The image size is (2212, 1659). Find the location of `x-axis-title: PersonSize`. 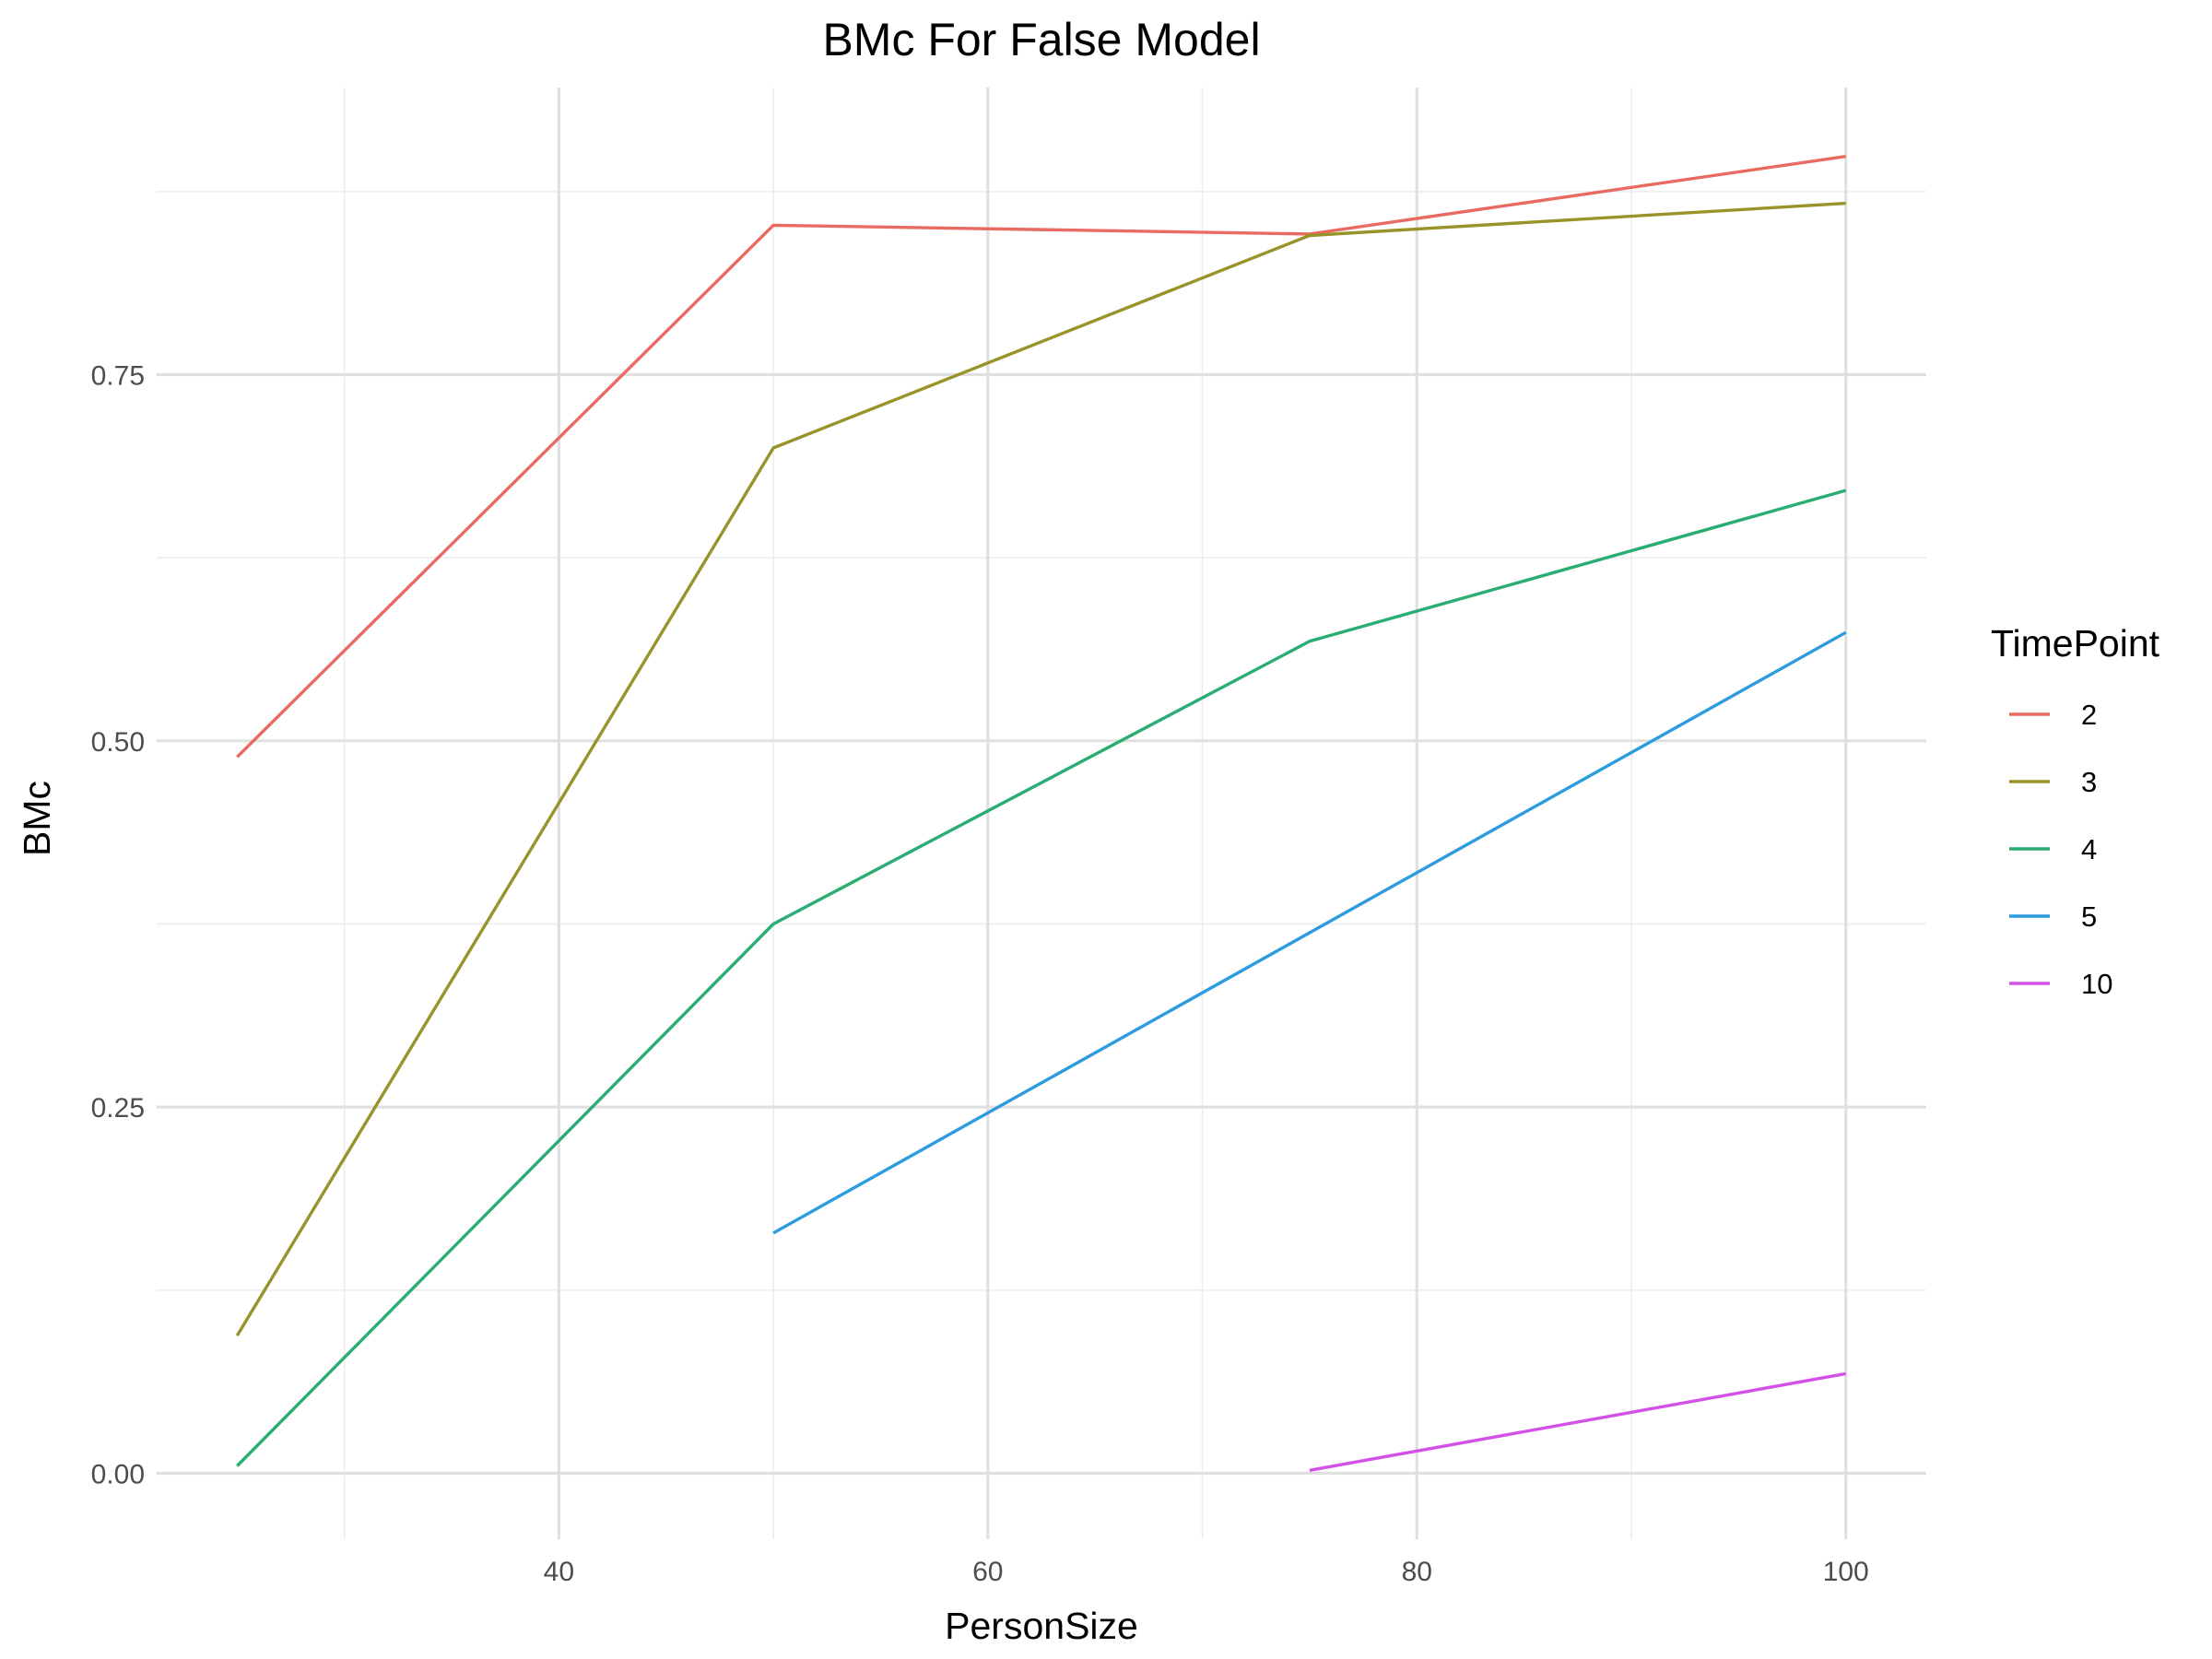

x-axis-title: PersonSize is located at coordinates (1041, 1626).